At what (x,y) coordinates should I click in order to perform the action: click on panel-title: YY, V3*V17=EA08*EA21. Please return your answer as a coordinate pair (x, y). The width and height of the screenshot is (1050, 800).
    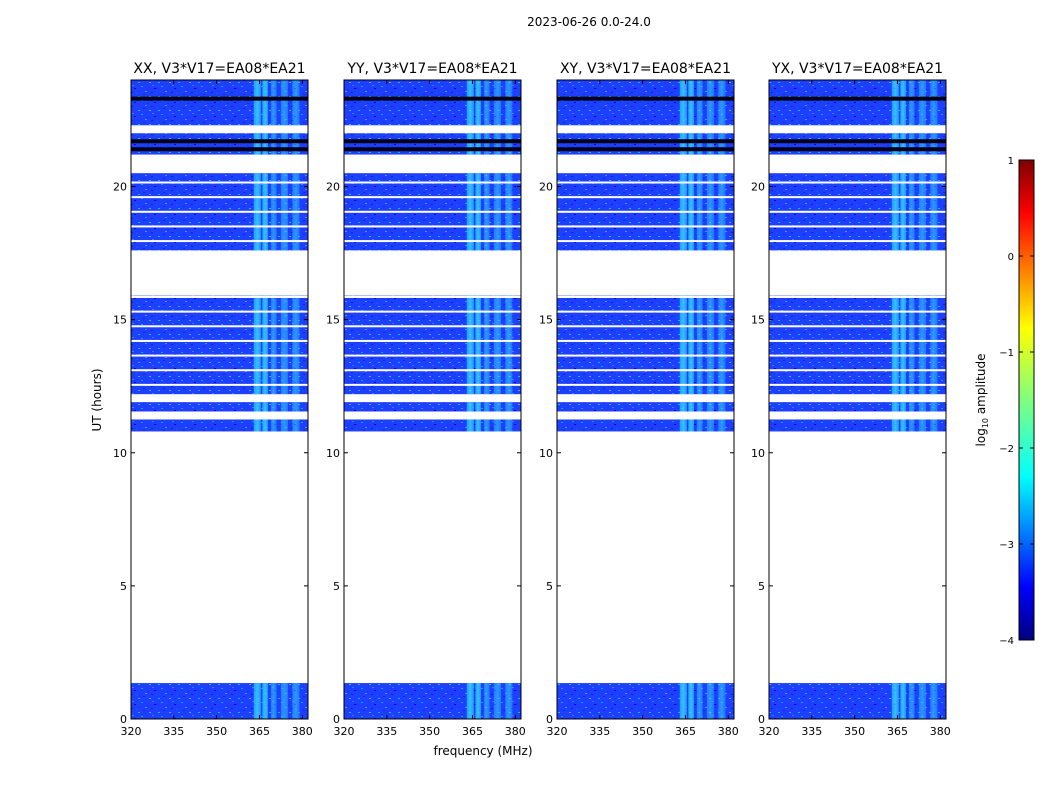
    Looking at the image, I should click on (431, 69).